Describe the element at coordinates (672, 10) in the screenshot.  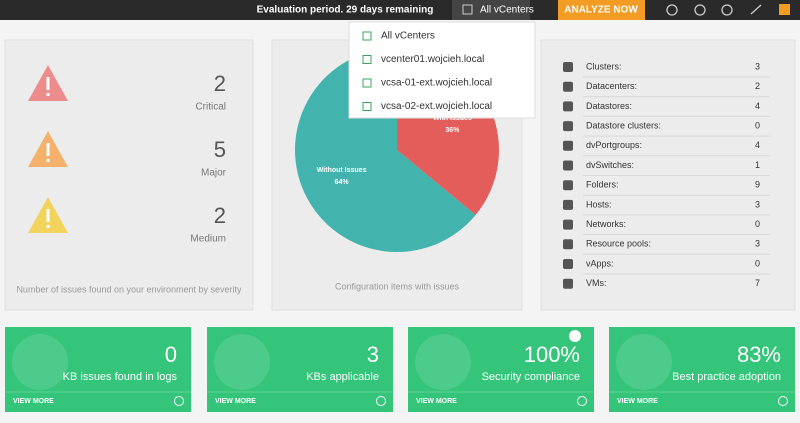
I see `notification-icon` at that location.